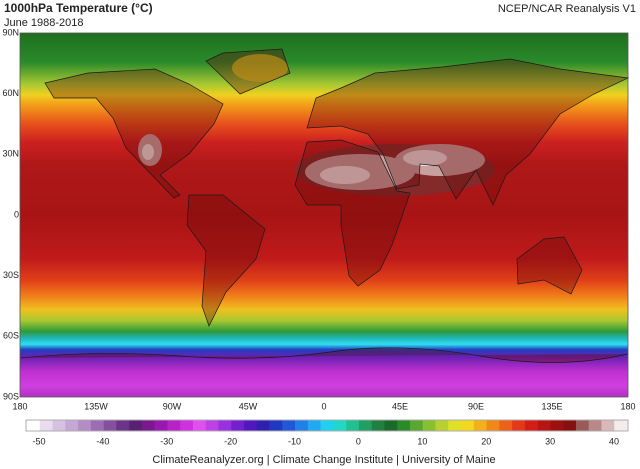  I want to click on colorbar-tick-label: -10, so click(294, 441).